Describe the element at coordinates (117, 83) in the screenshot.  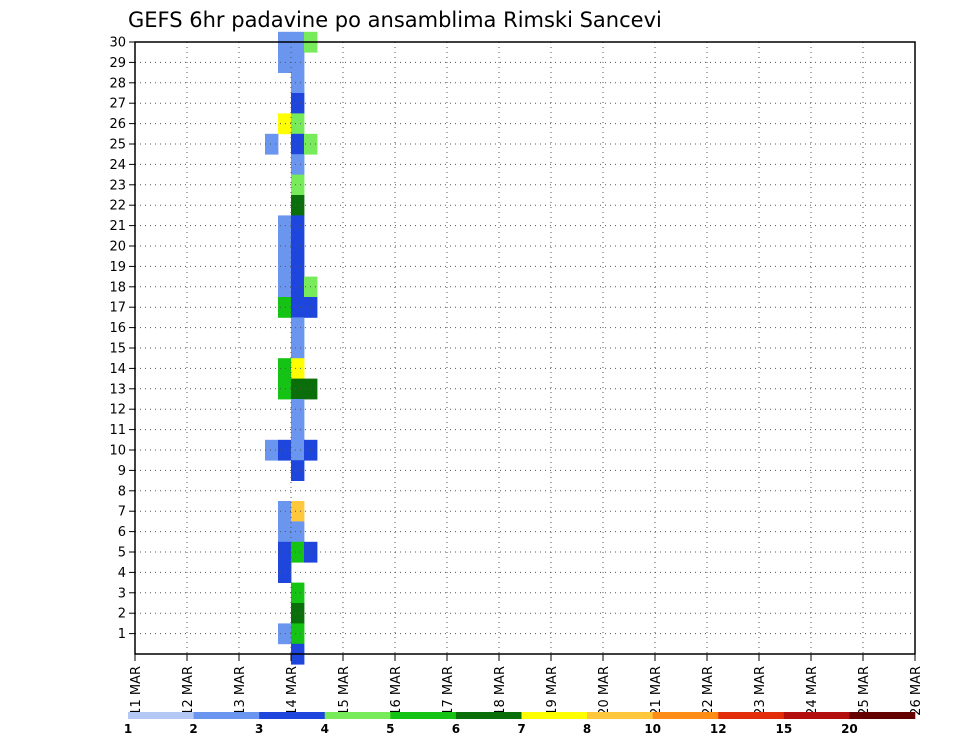
I see `y-tick-label: 28` at that location.